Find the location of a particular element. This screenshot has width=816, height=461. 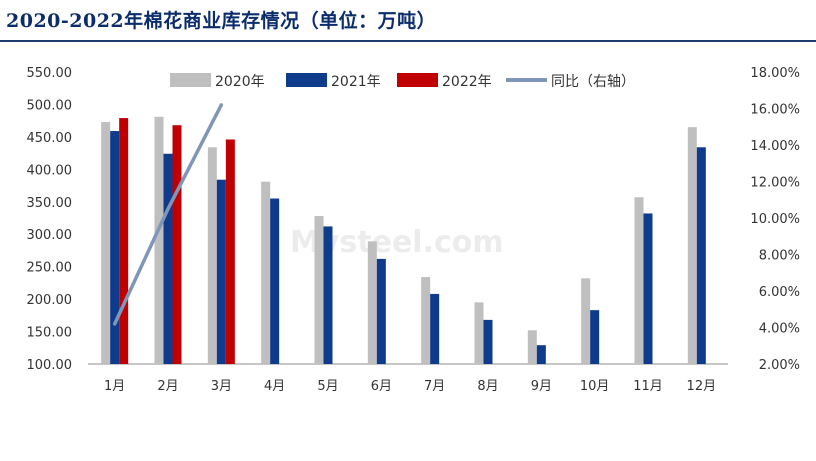

right-tick-label: 16.00% is located at coordinates (775, 110).